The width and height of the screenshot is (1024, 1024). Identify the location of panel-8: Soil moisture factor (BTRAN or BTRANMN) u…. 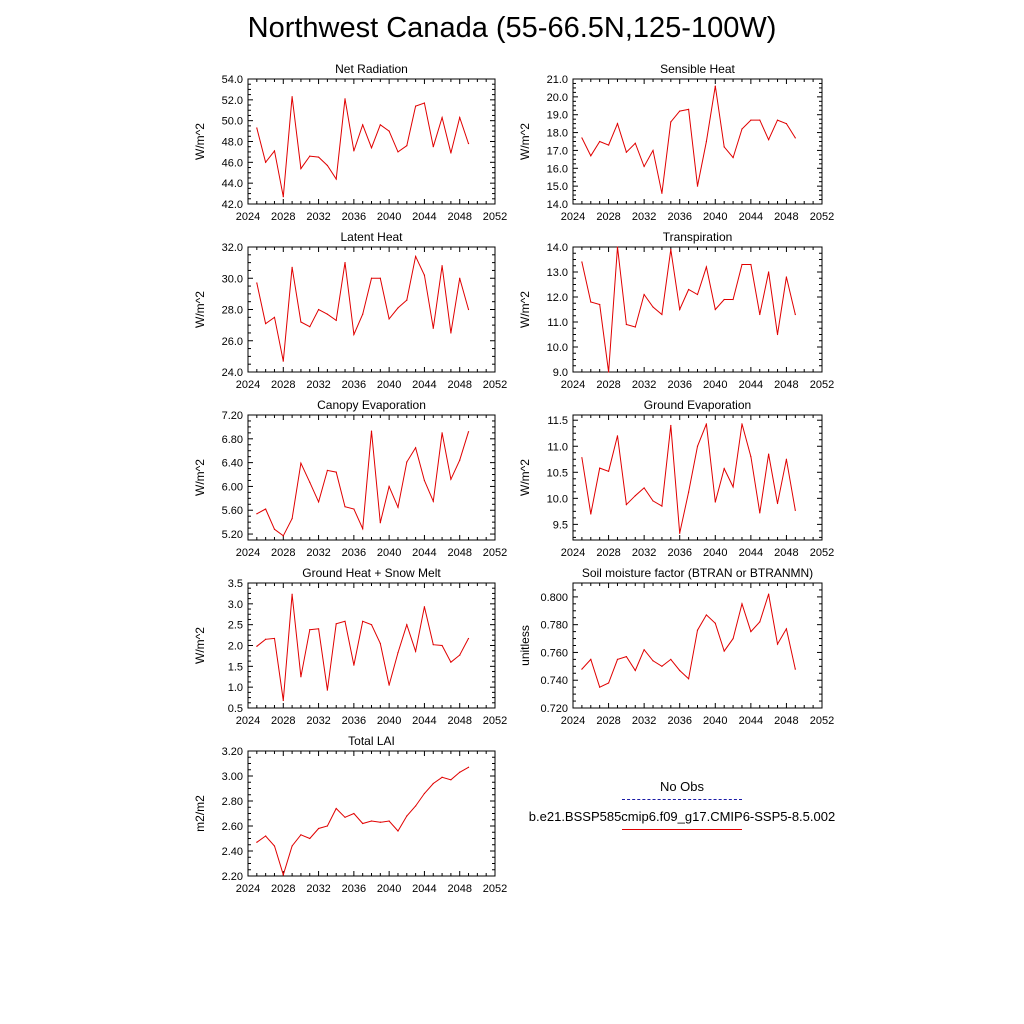
(676, 646).